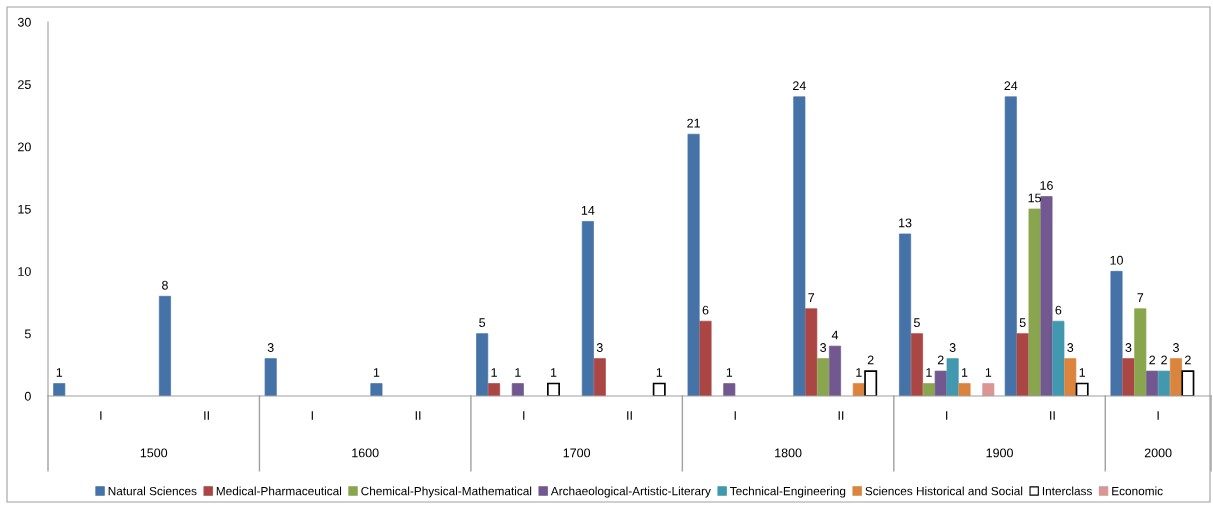 Image resolution: width=1213 pixels, height=505 pixels. Describe the element at coordinates (24, 84) in the screenshot. I see `y-tick-label: 25` at that location.